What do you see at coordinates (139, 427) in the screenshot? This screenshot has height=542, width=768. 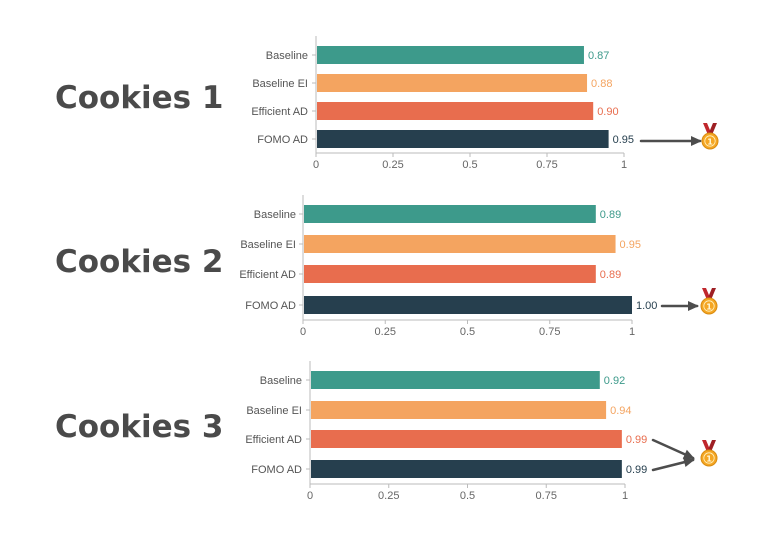 I see `chart-title: Cookies 3` at bounding box center [139, 427].